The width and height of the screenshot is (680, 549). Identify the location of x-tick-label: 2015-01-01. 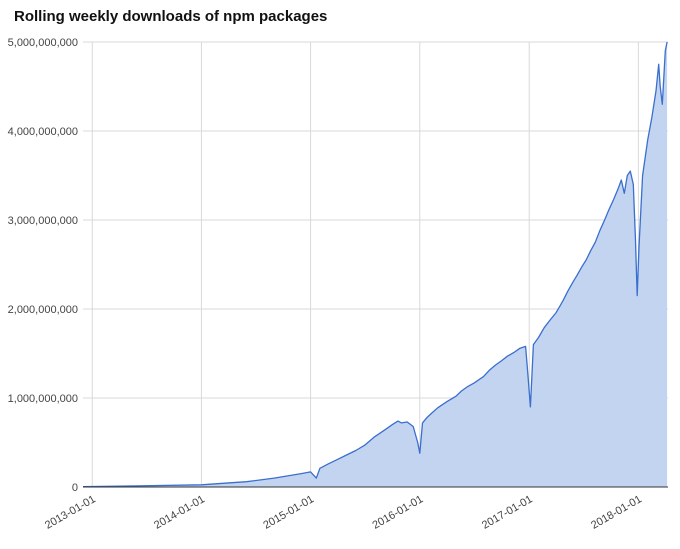
(288, 512).